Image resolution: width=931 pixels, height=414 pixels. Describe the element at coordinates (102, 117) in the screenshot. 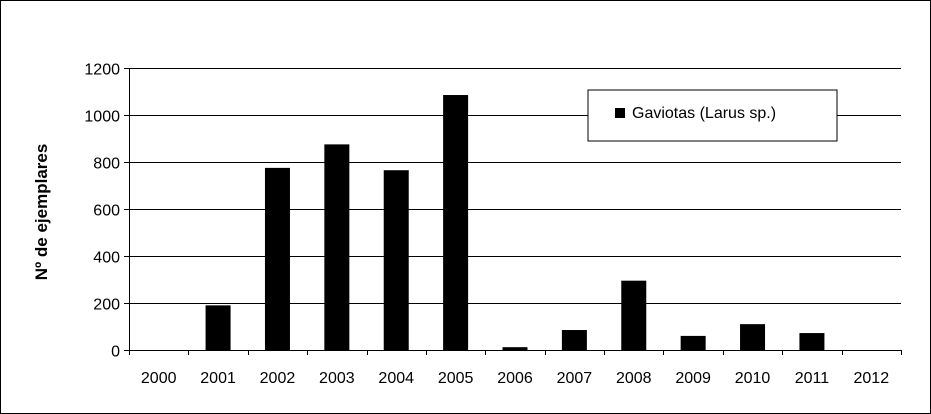

I see `y-tick-label: 1000` at that location.